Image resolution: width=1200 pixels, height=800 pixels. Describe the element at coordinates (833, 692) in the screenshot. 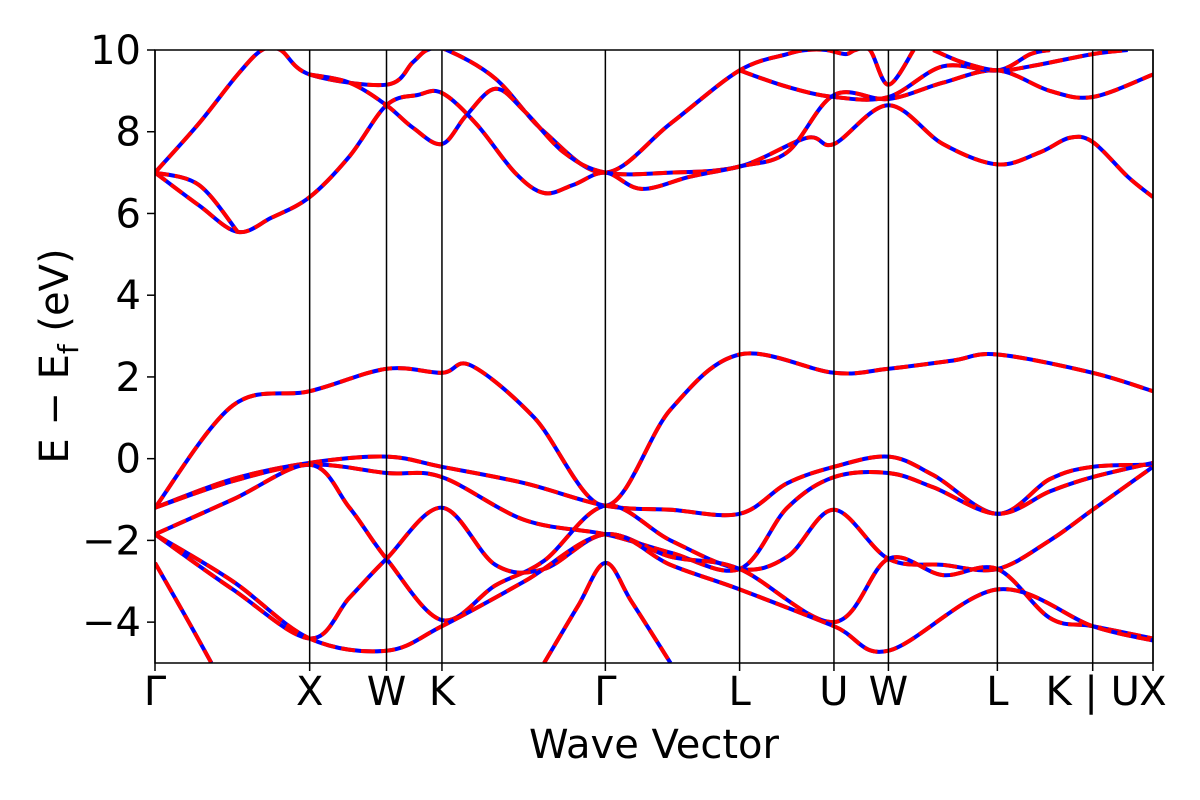

I see `x-tick-label-6: U` at that location.